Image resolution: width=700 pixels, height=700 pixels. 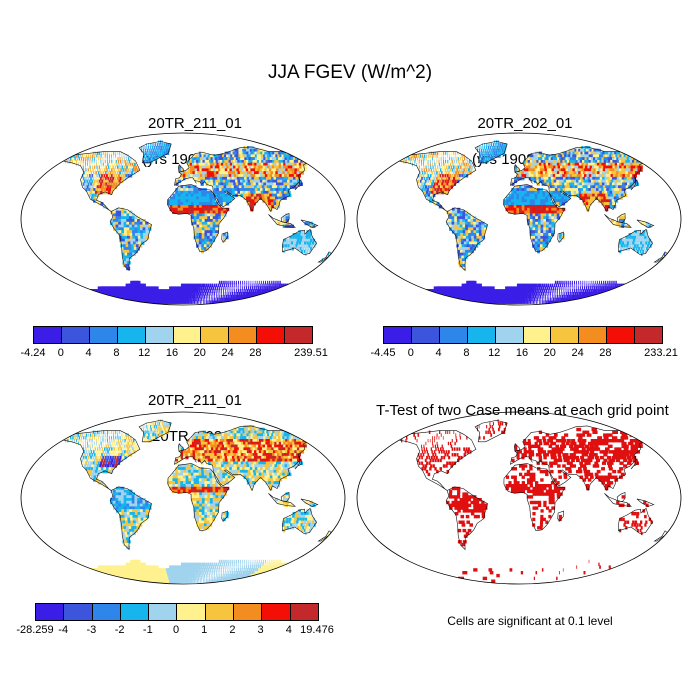 What do you see at coordinates (63, 630) in the screenshot?
I see `colorbar-tick-label: -4` at bounding box center [63, 630].